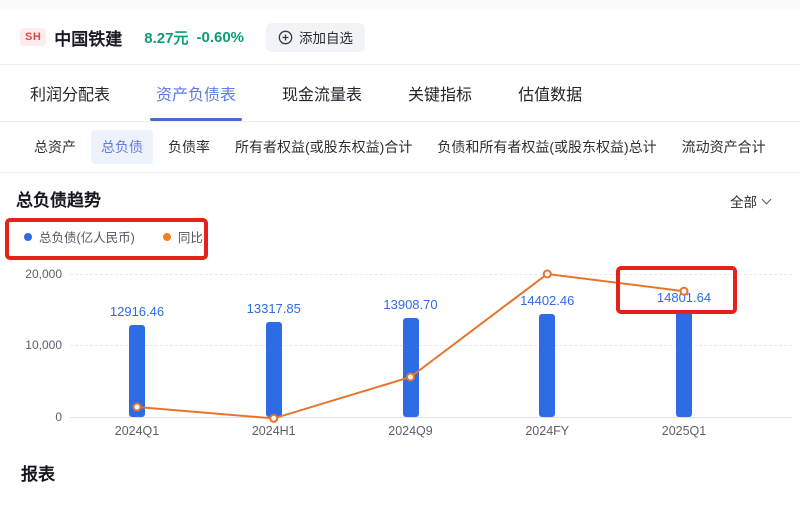 This screenshot has width=800, height=505. Describe the element at coordinates (400, 172) in the screenshot. I see `section-divider` at that location.